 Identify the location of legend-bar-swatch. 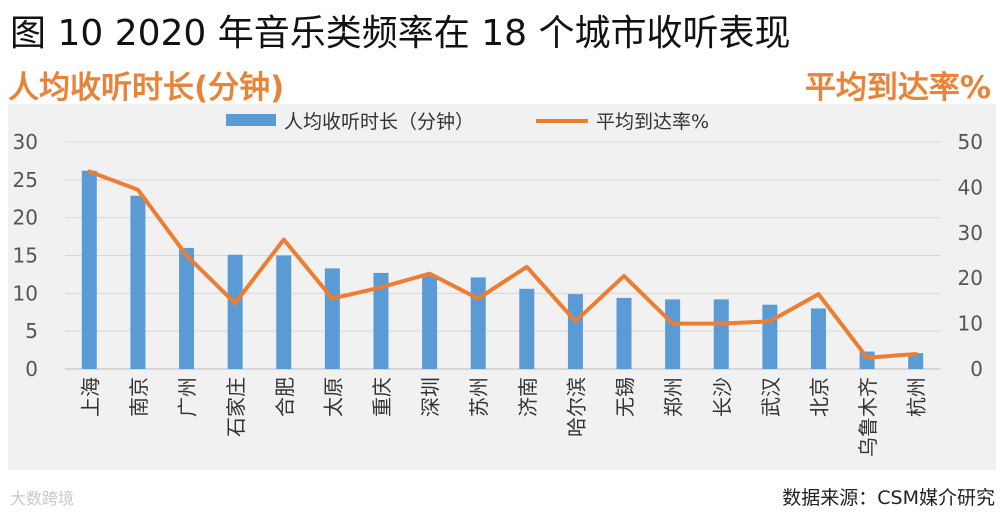
(251, 120).